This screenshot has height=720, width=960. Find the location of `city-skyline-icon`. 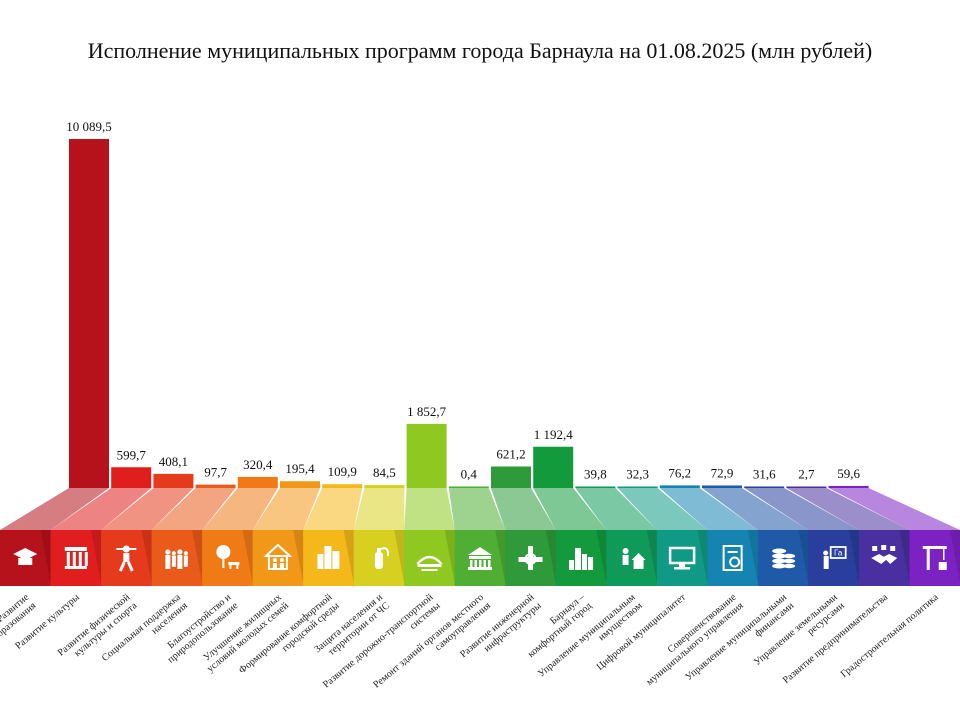

city-skyline-icon is located at coordinates (581, 559).